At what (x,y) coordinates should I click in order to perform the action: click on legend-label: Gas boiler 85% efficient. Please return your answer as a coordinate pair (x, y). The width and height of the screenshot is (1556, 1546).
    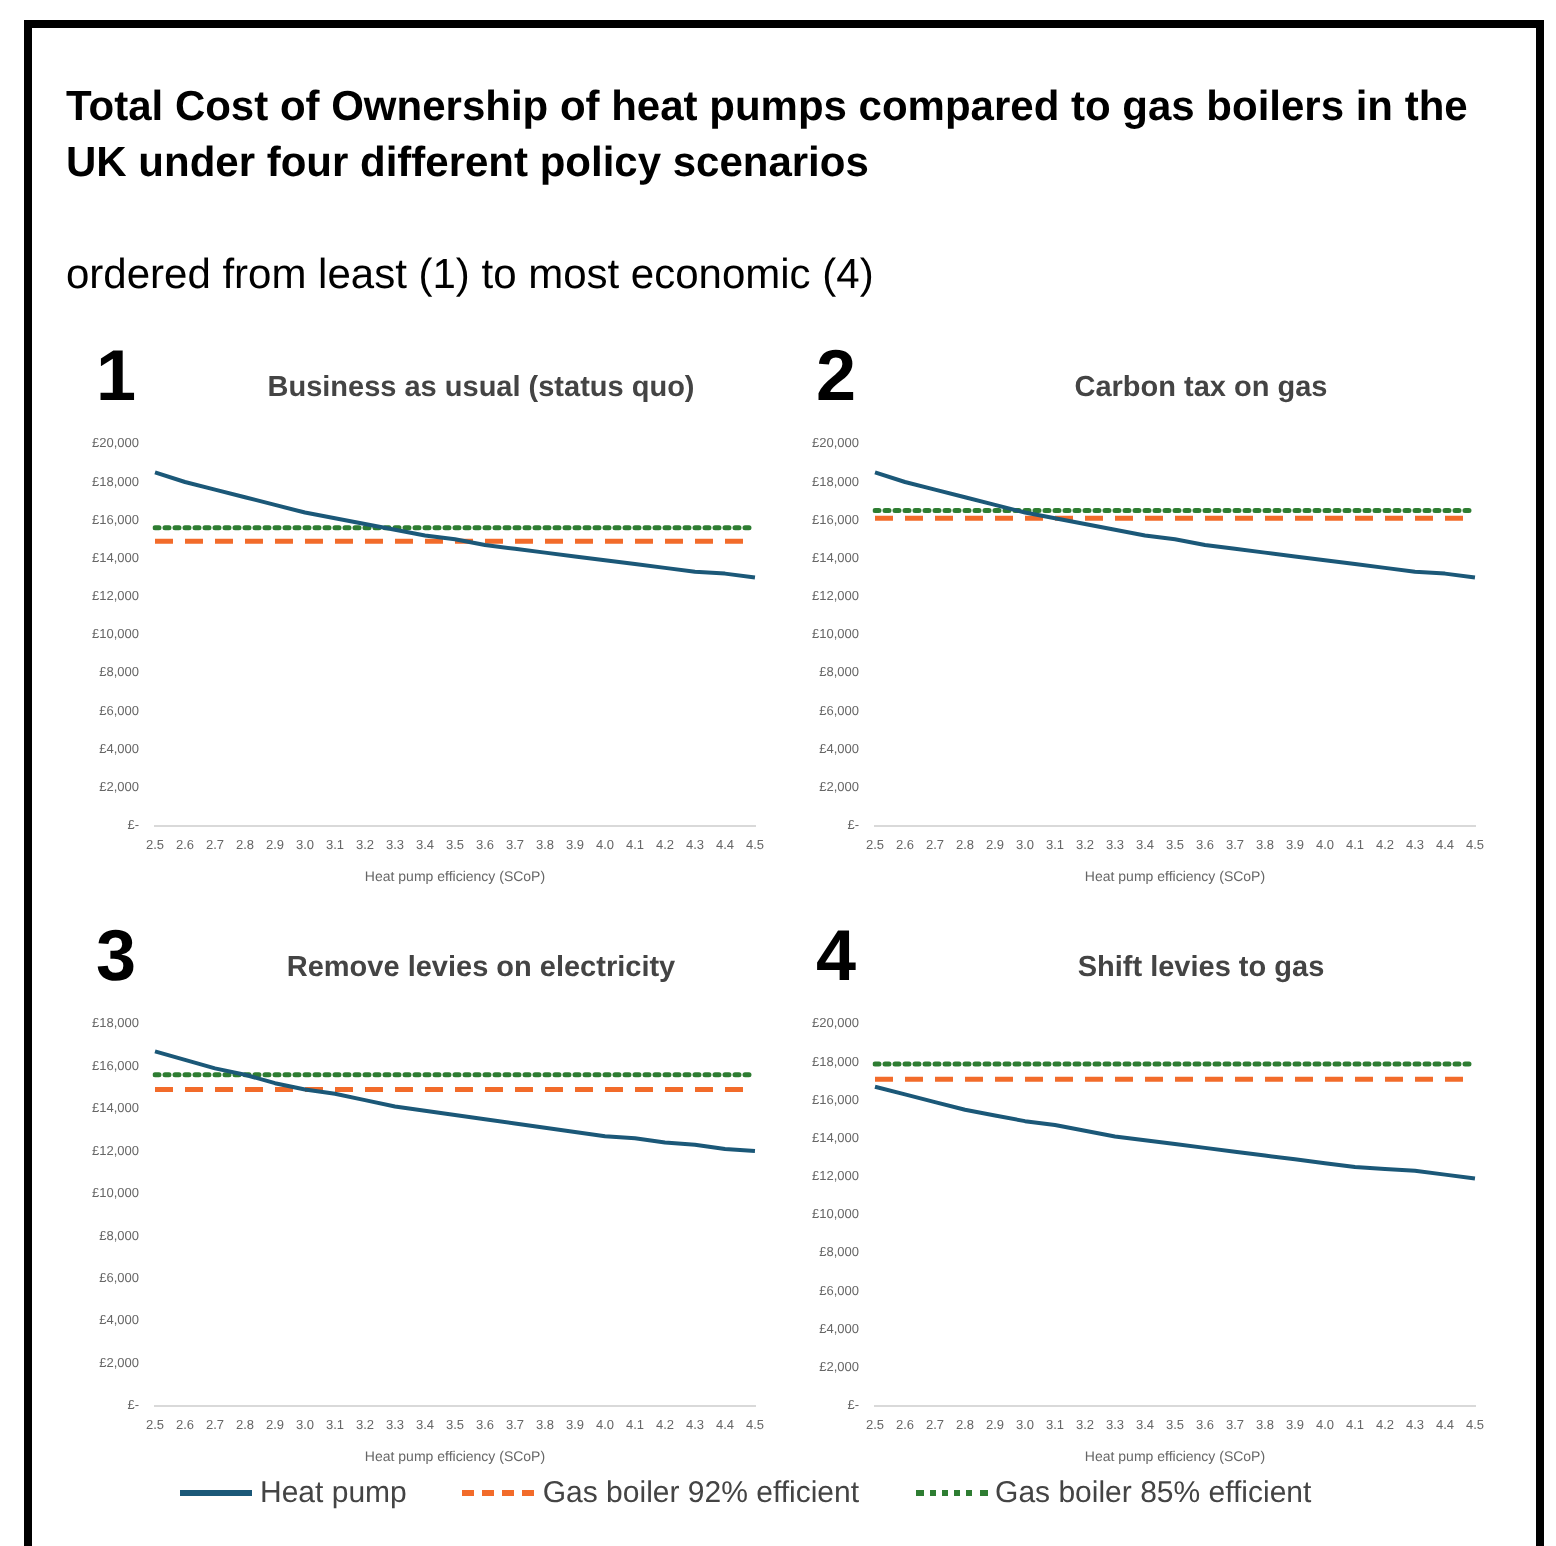
    Looking at the image, I should click on (1153, 1493).